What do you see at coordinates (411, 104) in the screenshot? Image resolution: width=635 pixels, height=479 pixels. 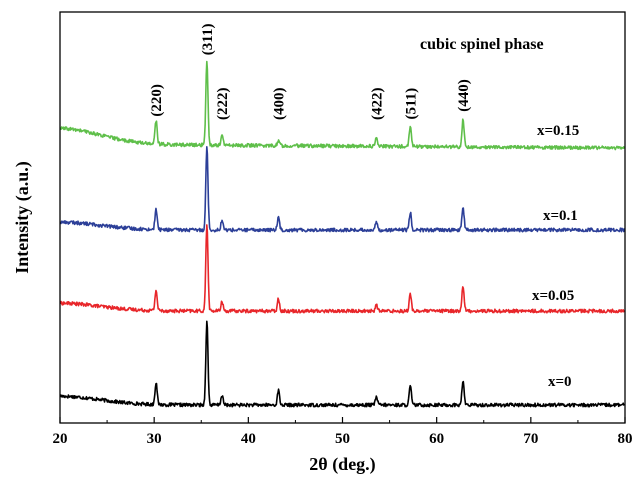 I see `peak-label: (511)` at bounding box center [411, 104].